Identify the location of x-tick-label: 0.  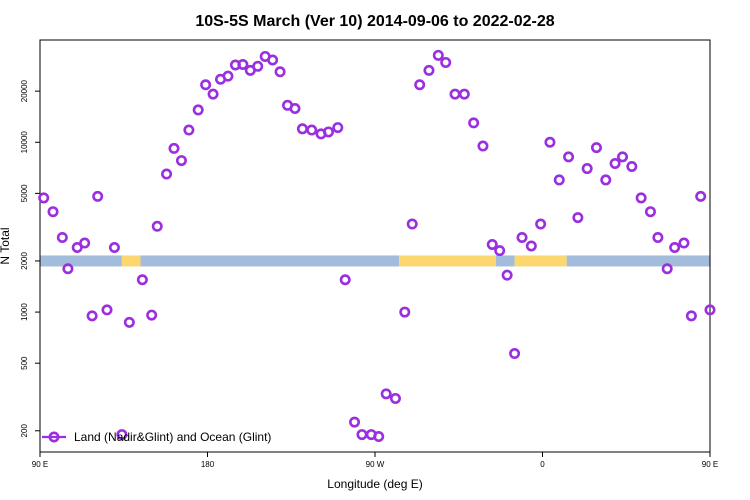
(542, 464).